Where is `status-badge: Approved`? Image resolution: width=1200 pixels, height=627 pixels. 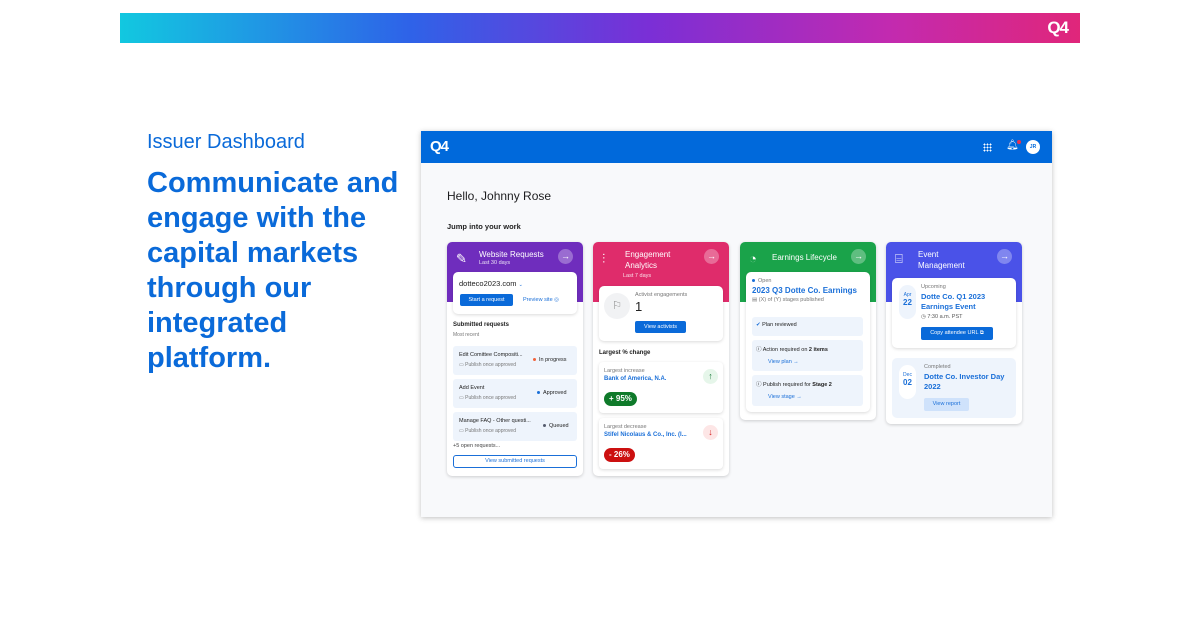
status-badge: Approved is located at coordinates (552, 393).